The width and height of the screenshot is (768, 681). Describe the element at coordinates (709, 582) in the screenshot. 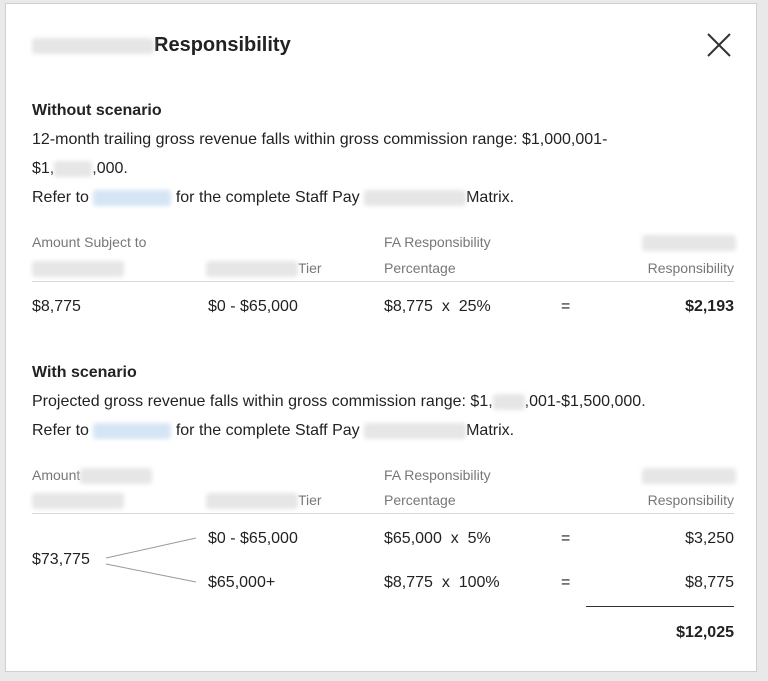

I see `with-result-2: $8,775` at that location.